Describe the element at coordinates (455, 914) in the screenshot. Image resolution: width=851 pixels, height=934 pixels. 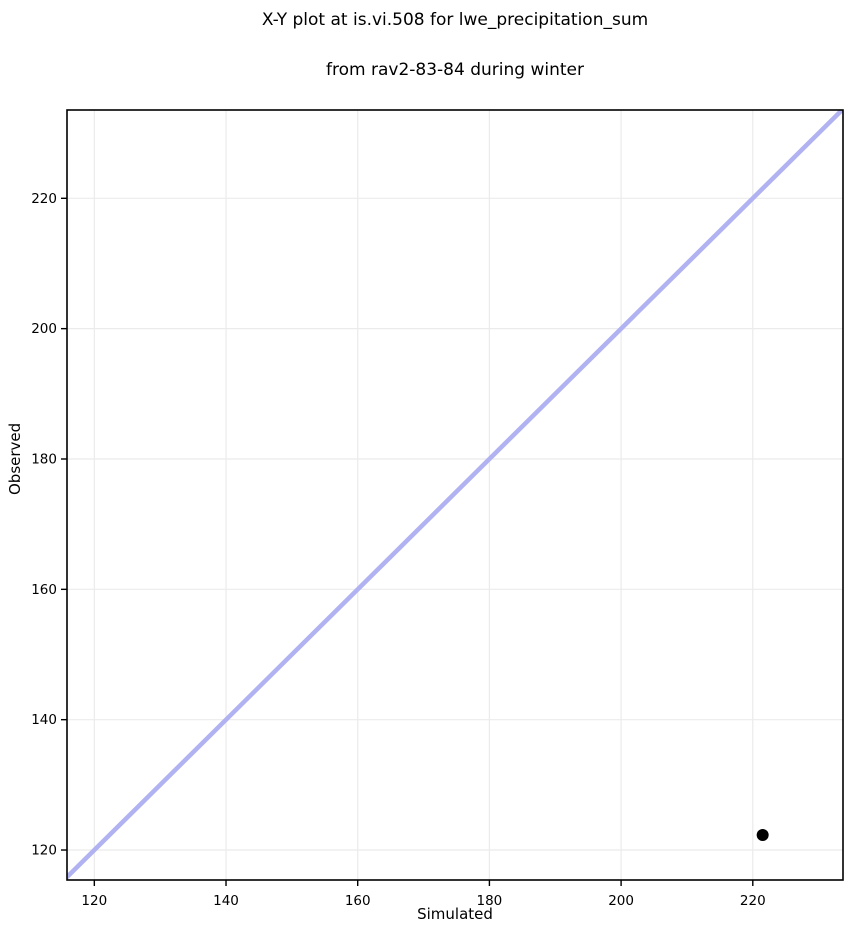
I see `x-axis-label: Simulated` at that location.